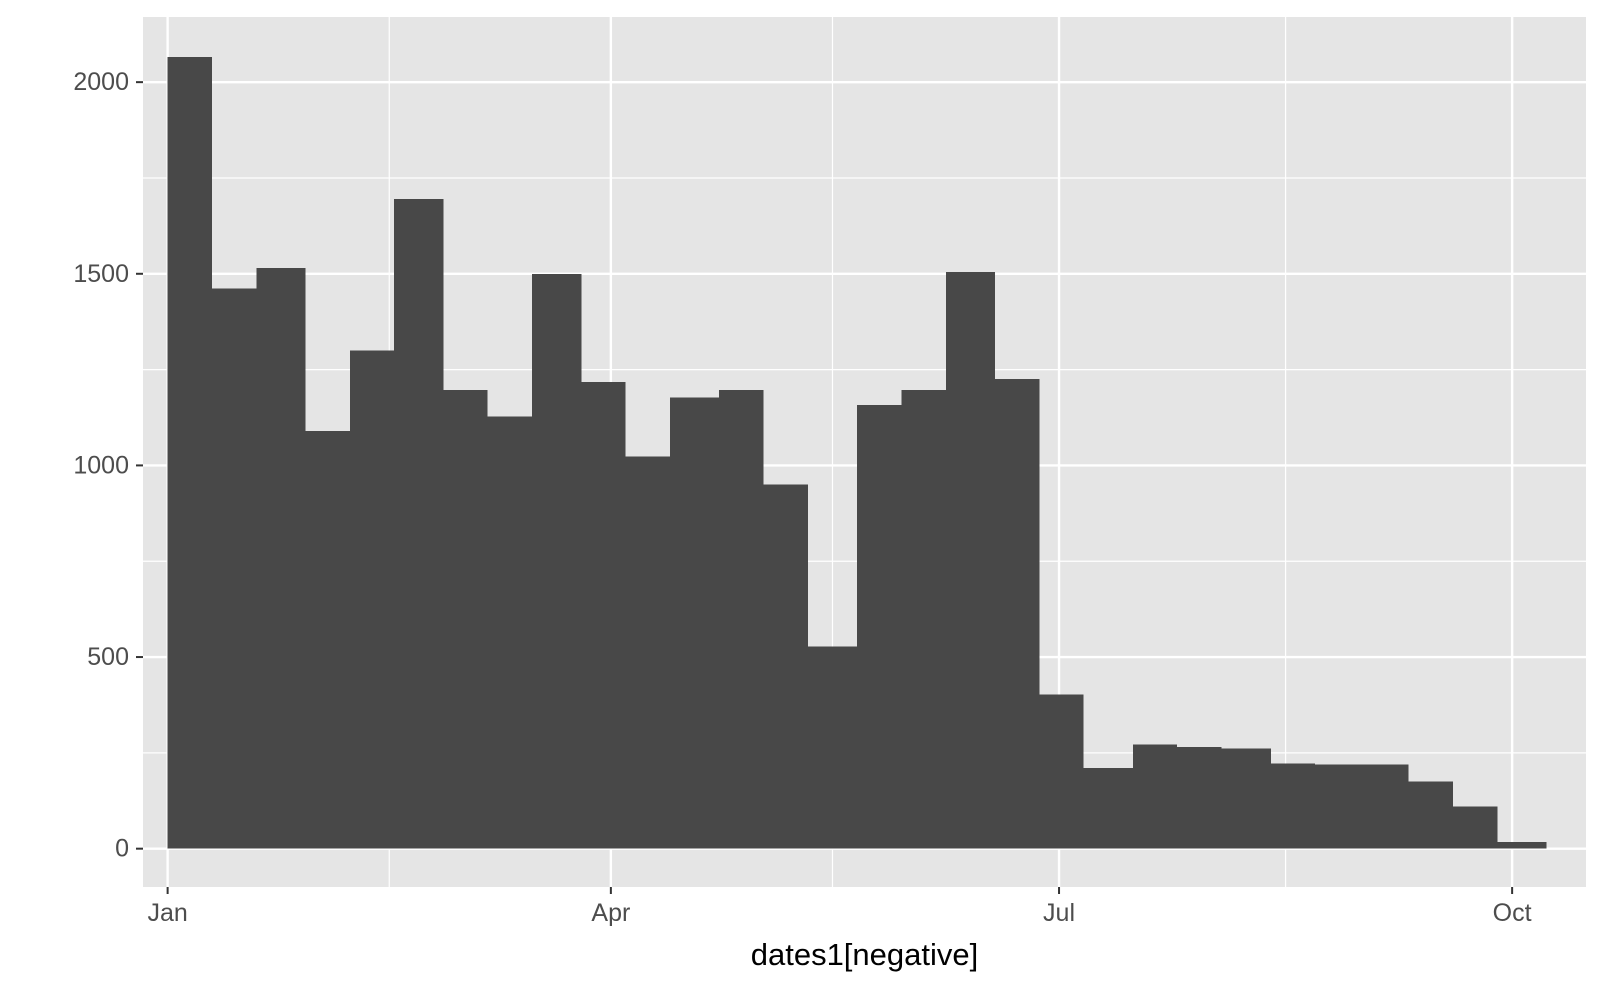 The height and width of the screenshot is (987, 1597). I want to click on x-tick-label: Jan, so click(167, 913).